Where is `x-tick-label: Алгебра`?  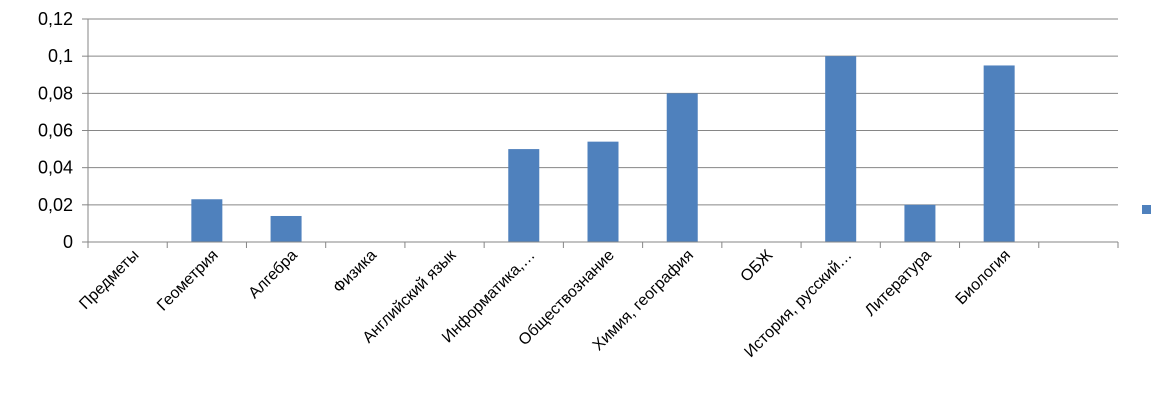
x-tick-label: Алгебра is located at coordinates (273, 274).